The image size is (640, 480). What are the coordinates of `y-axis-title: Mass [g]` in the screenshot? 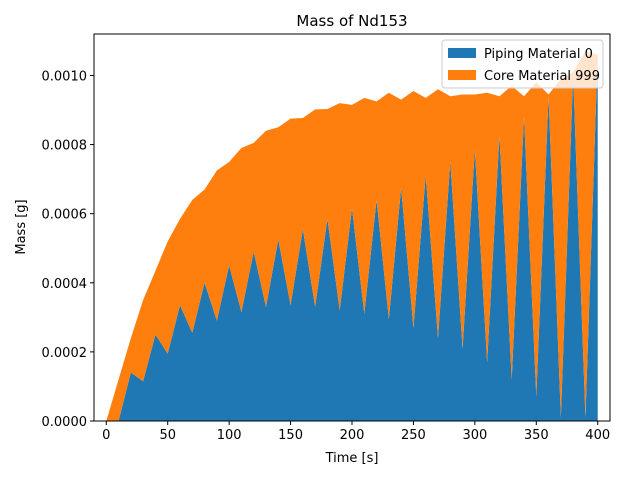 It's located at (21, 226).